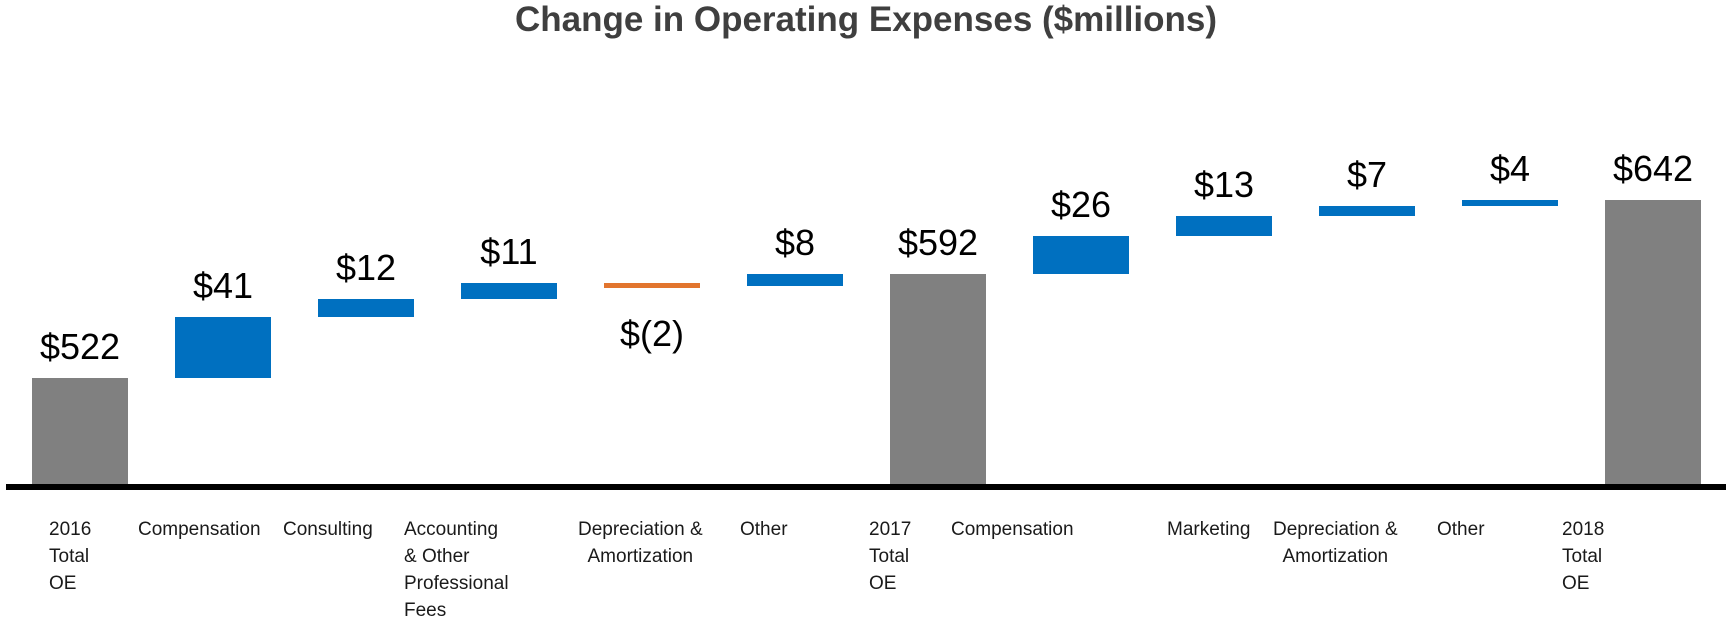  What do you see at coordinates (1224, 185) in the screenshot?
I see `value-label: $13` at bounding box center [1224, 185].